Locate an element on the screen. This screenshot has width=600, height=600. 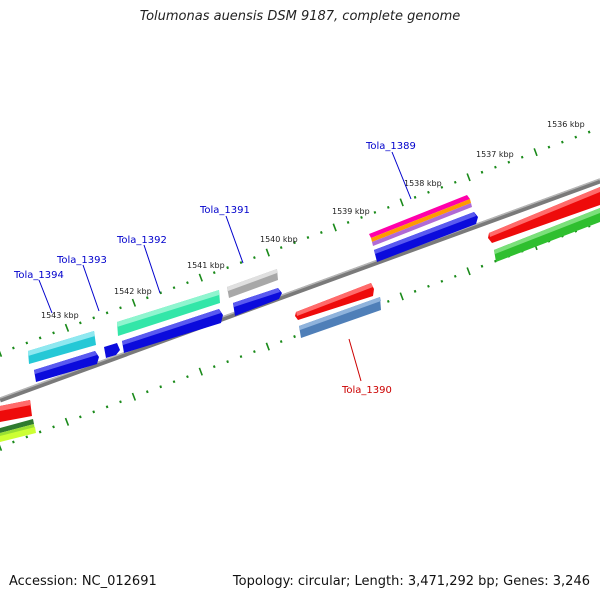
gene-label-tola-1394: Tola_1394 is located at coordinates (38, 275).